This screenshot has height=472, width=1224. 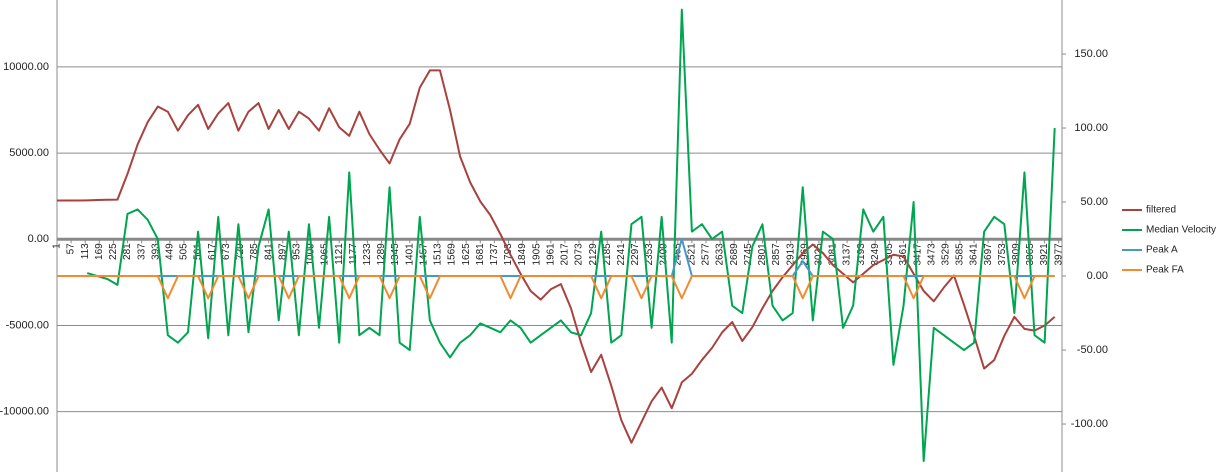 What do you see at coordinates (296, 251) in the screenshot?
I see `x-tick-label: 953` at bounding box center [296, 251].